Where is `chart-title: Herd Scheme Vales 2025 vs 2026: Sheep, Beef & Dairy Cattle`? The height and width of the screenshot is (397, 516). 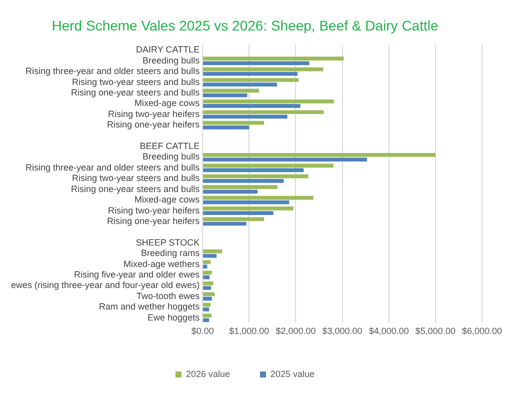 chart-title: Herd Scheme Vales 2025 vs 2026: Sheep, Beef & Dairy Cattle is located at coordinates (245, 25).